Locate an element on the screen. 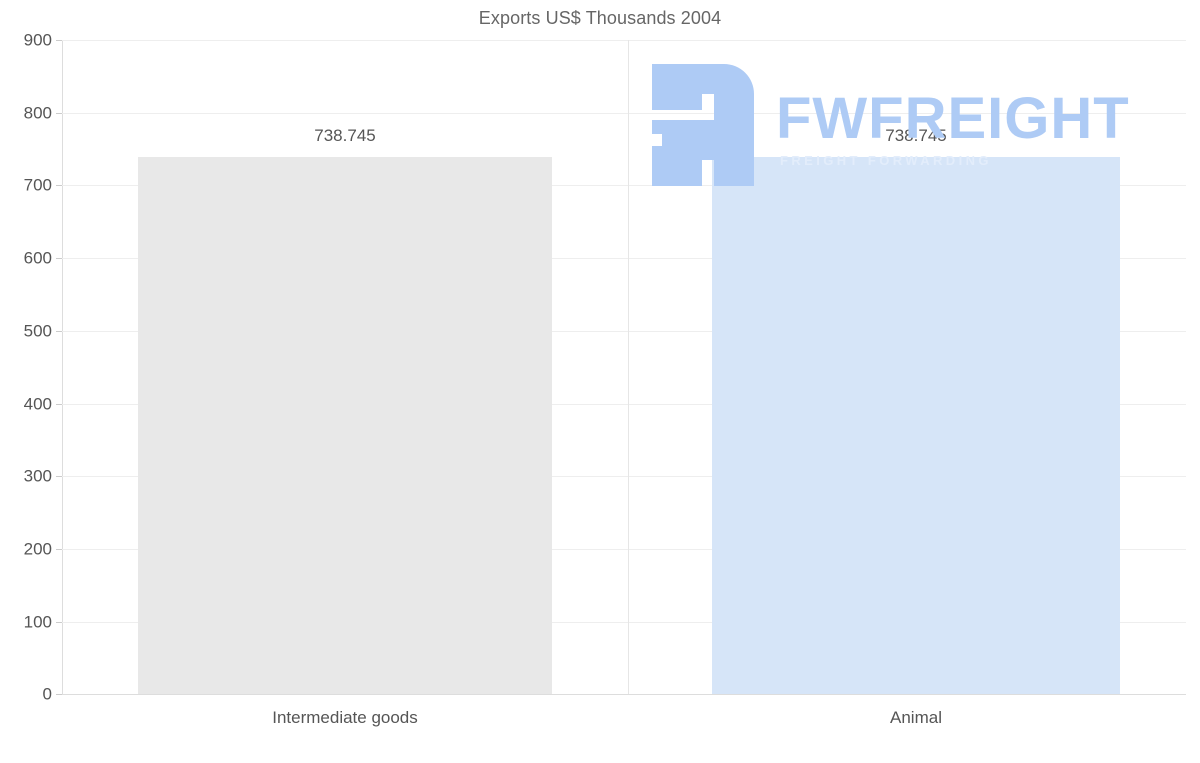 The image size is (1200, 763). bar-value-label-animal: 738.745 is located at coordinates (916, 135).